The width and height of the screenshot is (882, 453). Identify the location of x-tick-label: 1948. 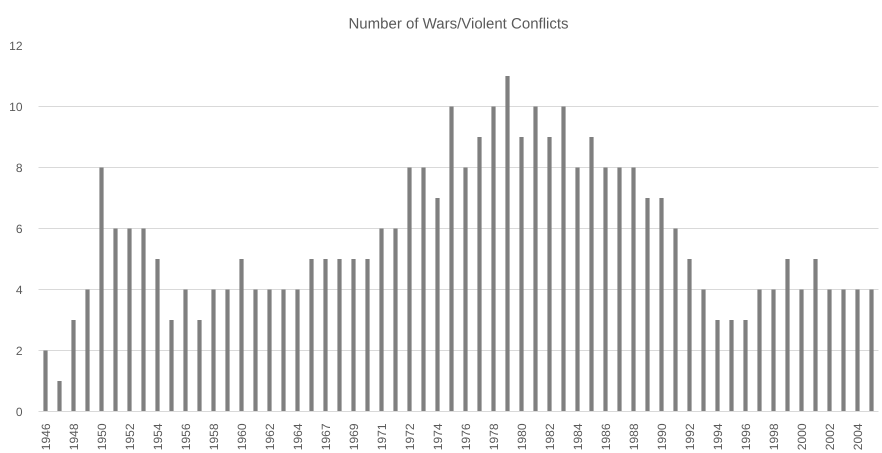
(74, 436).